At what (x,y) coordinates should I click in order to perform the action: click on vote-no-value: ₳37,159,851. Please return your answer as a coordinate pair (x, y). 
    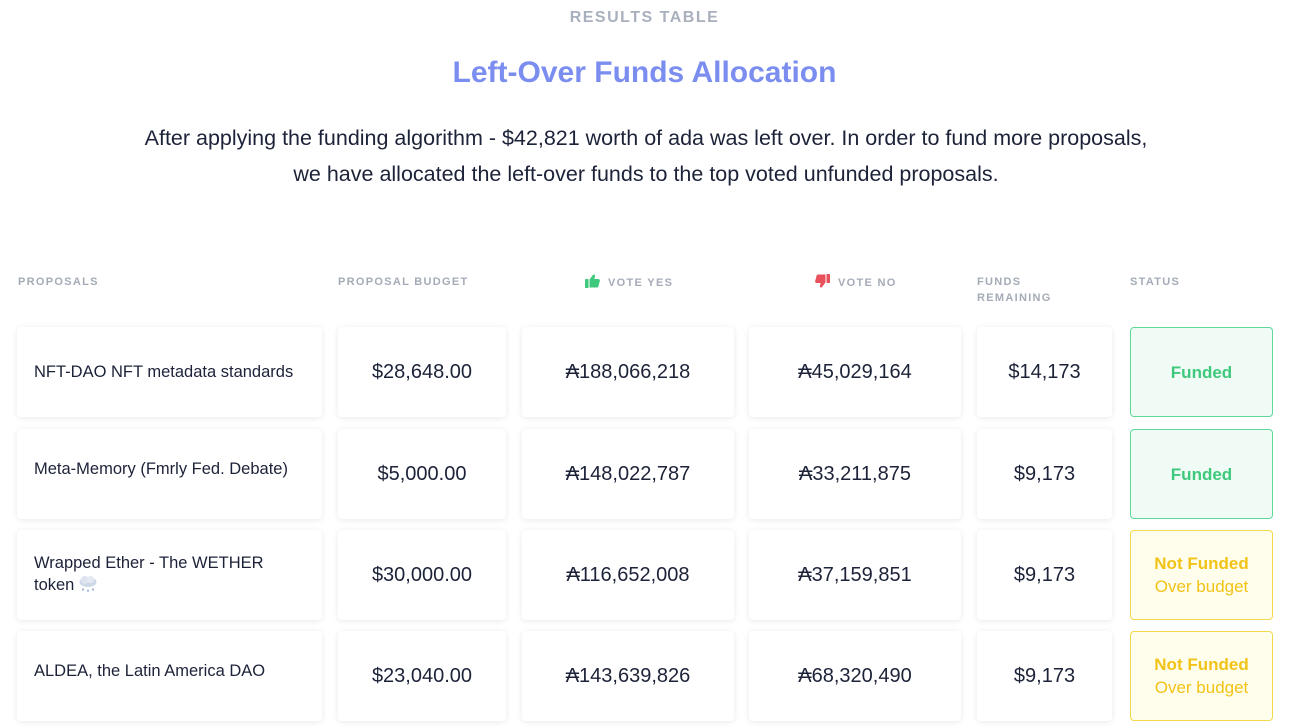
    Looking at the image, I should click on (855, 574).